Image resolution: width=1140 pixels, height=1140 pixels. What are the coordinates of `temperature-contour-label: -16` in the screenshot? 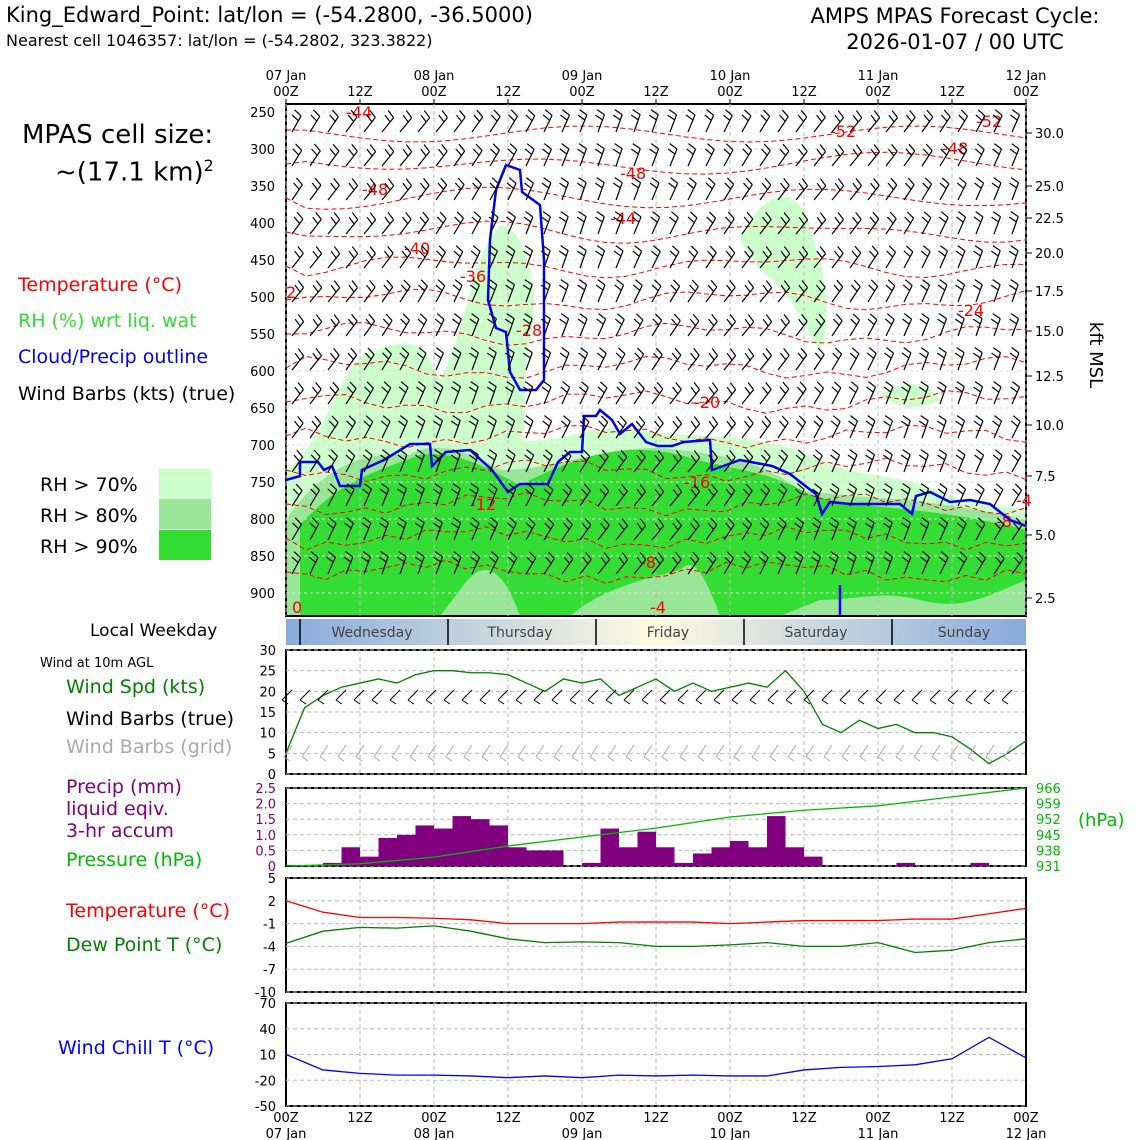 It's located at (697, 482).